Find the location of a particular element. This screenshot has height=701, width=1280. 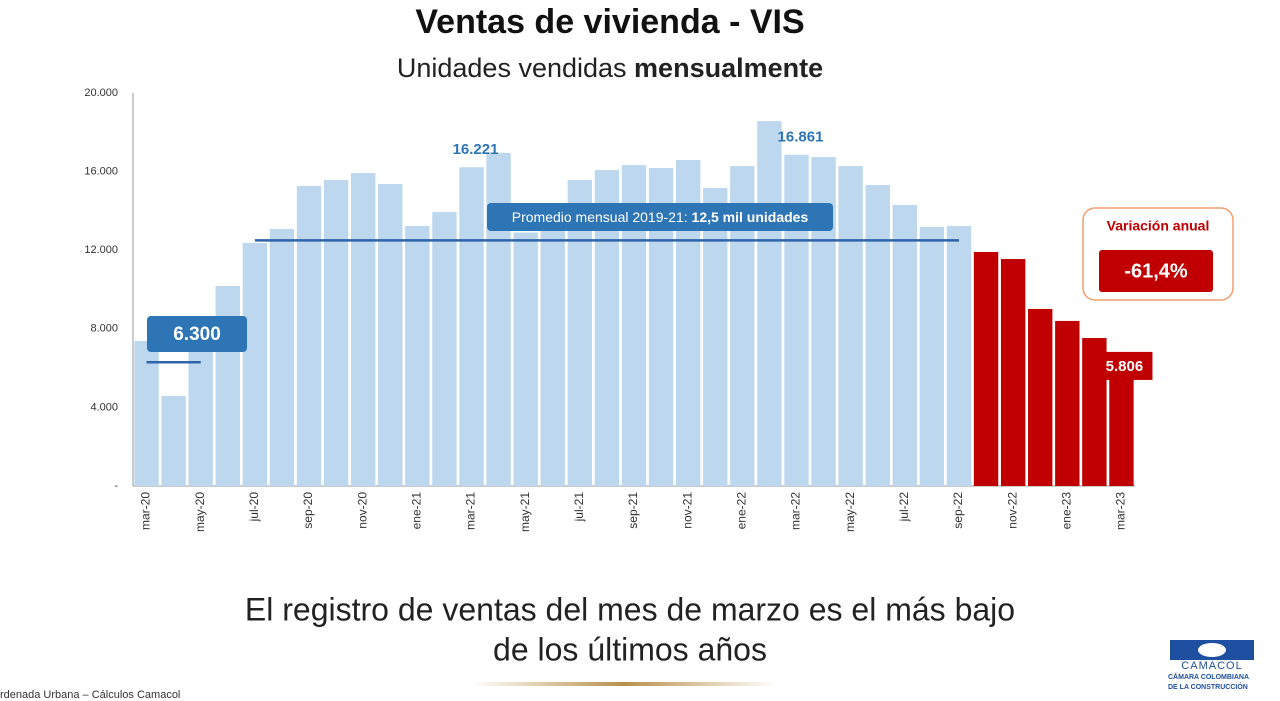

x-tick-label: ene-22 is located at coordinates (741, 511).